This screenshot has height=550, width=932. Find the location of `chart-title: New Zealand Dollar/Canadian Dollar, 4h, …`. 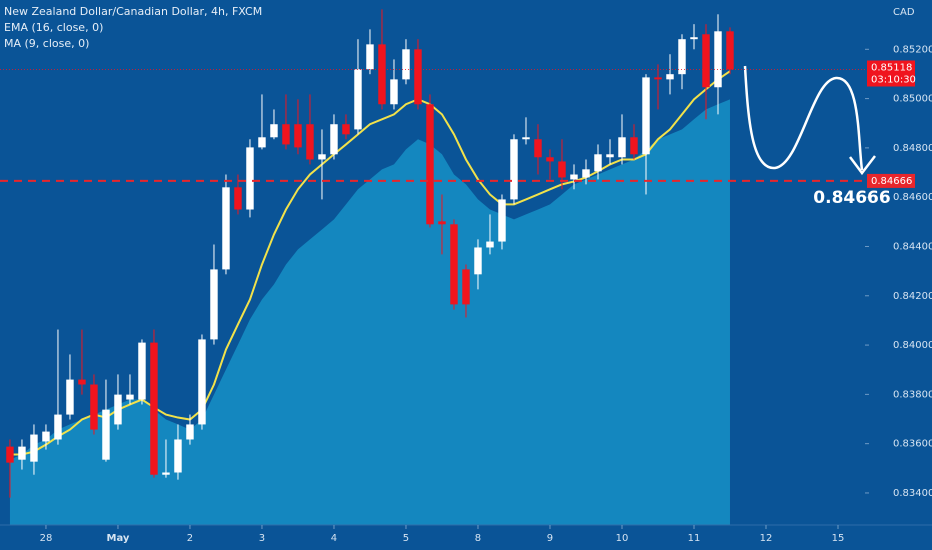

chart-title: New Zealand Dollar/Canadian Dollar, 4h, … is located at coordinates (133, 11).